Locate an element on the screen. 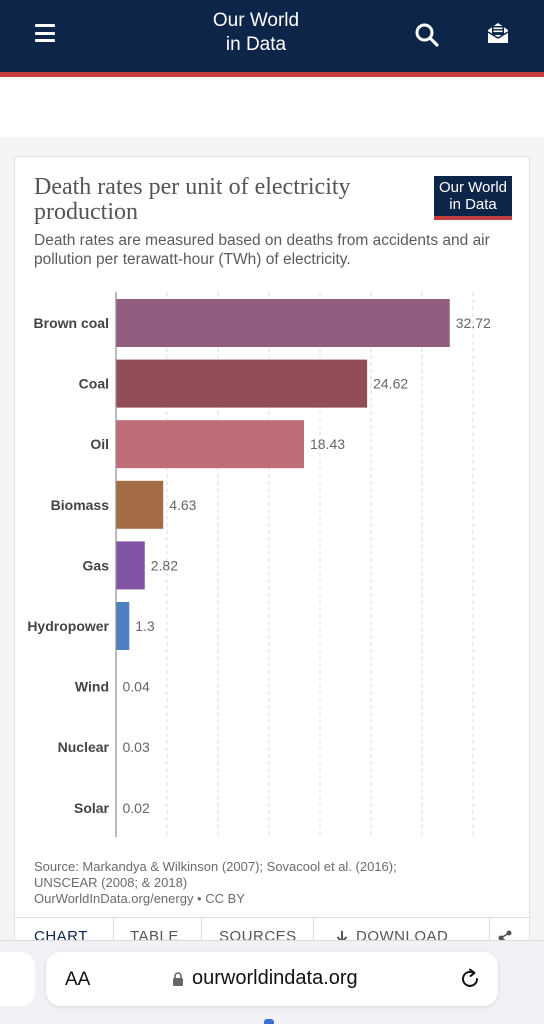 Image resolution: width=544 pixels, height=1024 pixels. badge-line1: Our World is located at coordinates (473, 187).